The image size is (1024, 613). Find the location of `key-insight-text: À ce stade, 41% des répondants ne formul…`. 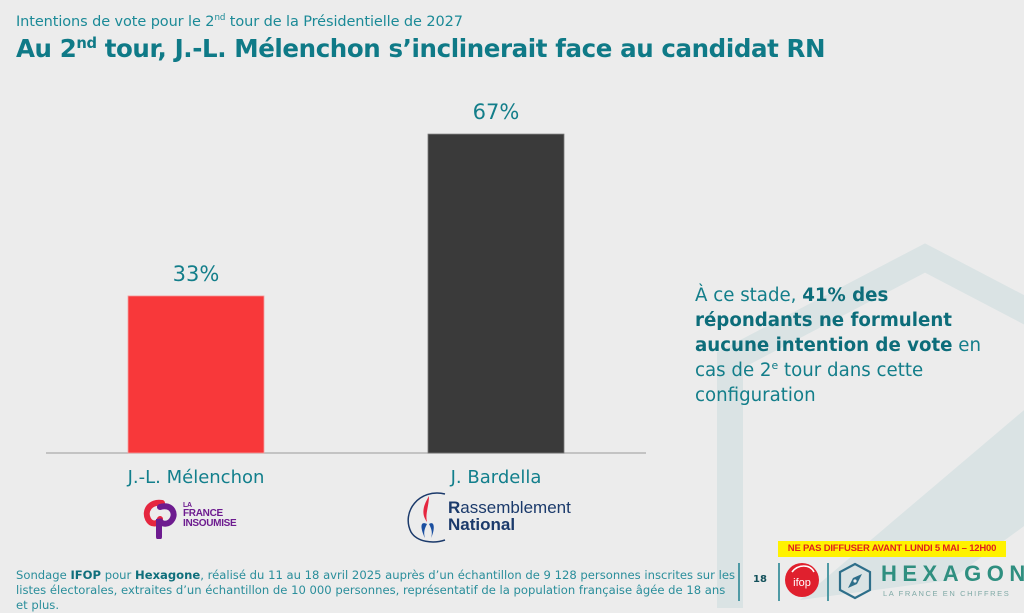

key-insight-text: À ce stade, 41% des répondants ne formul… is located at coordinates (838, 345).